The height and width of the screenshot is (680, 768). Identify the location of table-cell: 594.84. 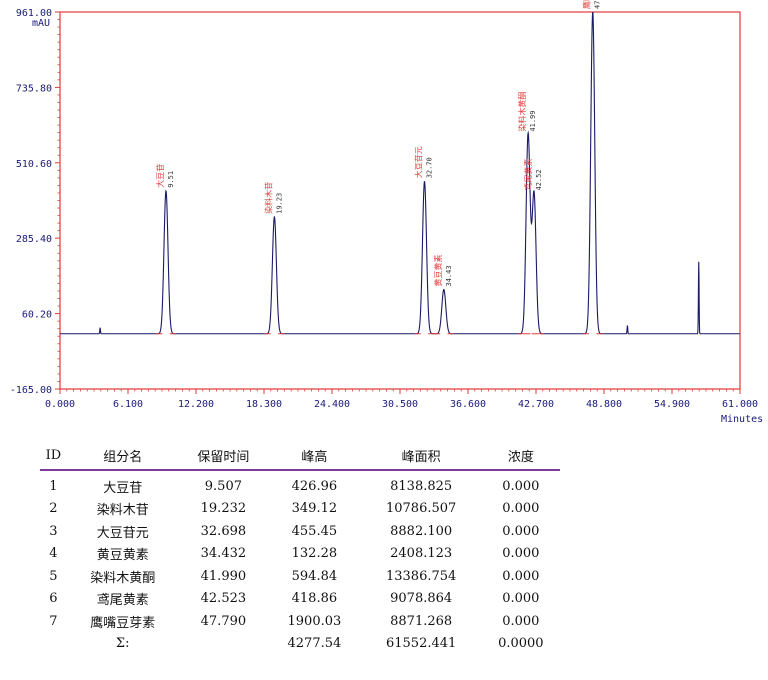
(314, 576).